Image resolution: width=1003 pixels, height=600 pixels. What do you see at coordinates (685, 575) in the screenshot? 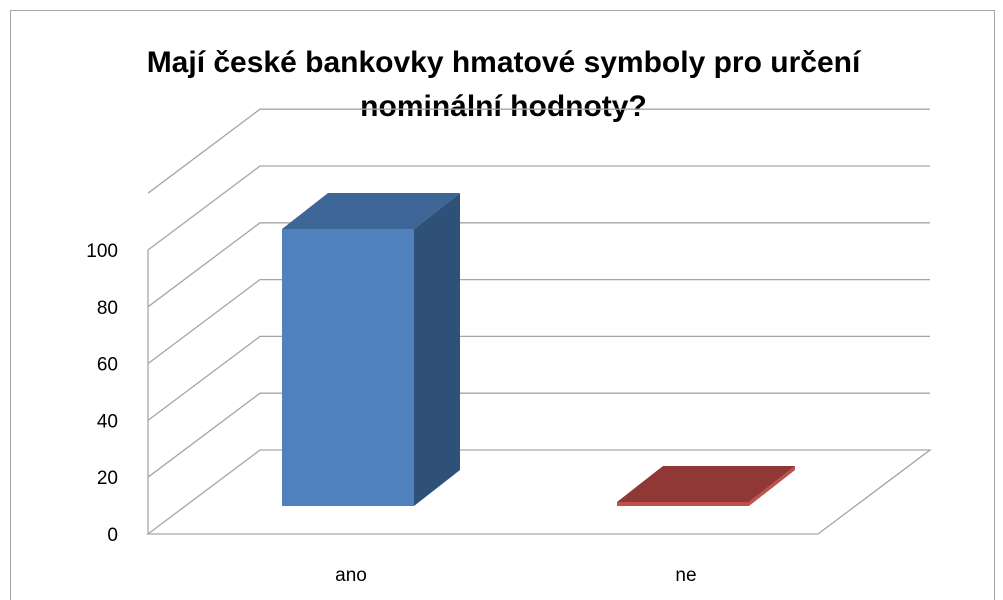
I see `x-tick-label: ne` at bounding box center [685, 575].